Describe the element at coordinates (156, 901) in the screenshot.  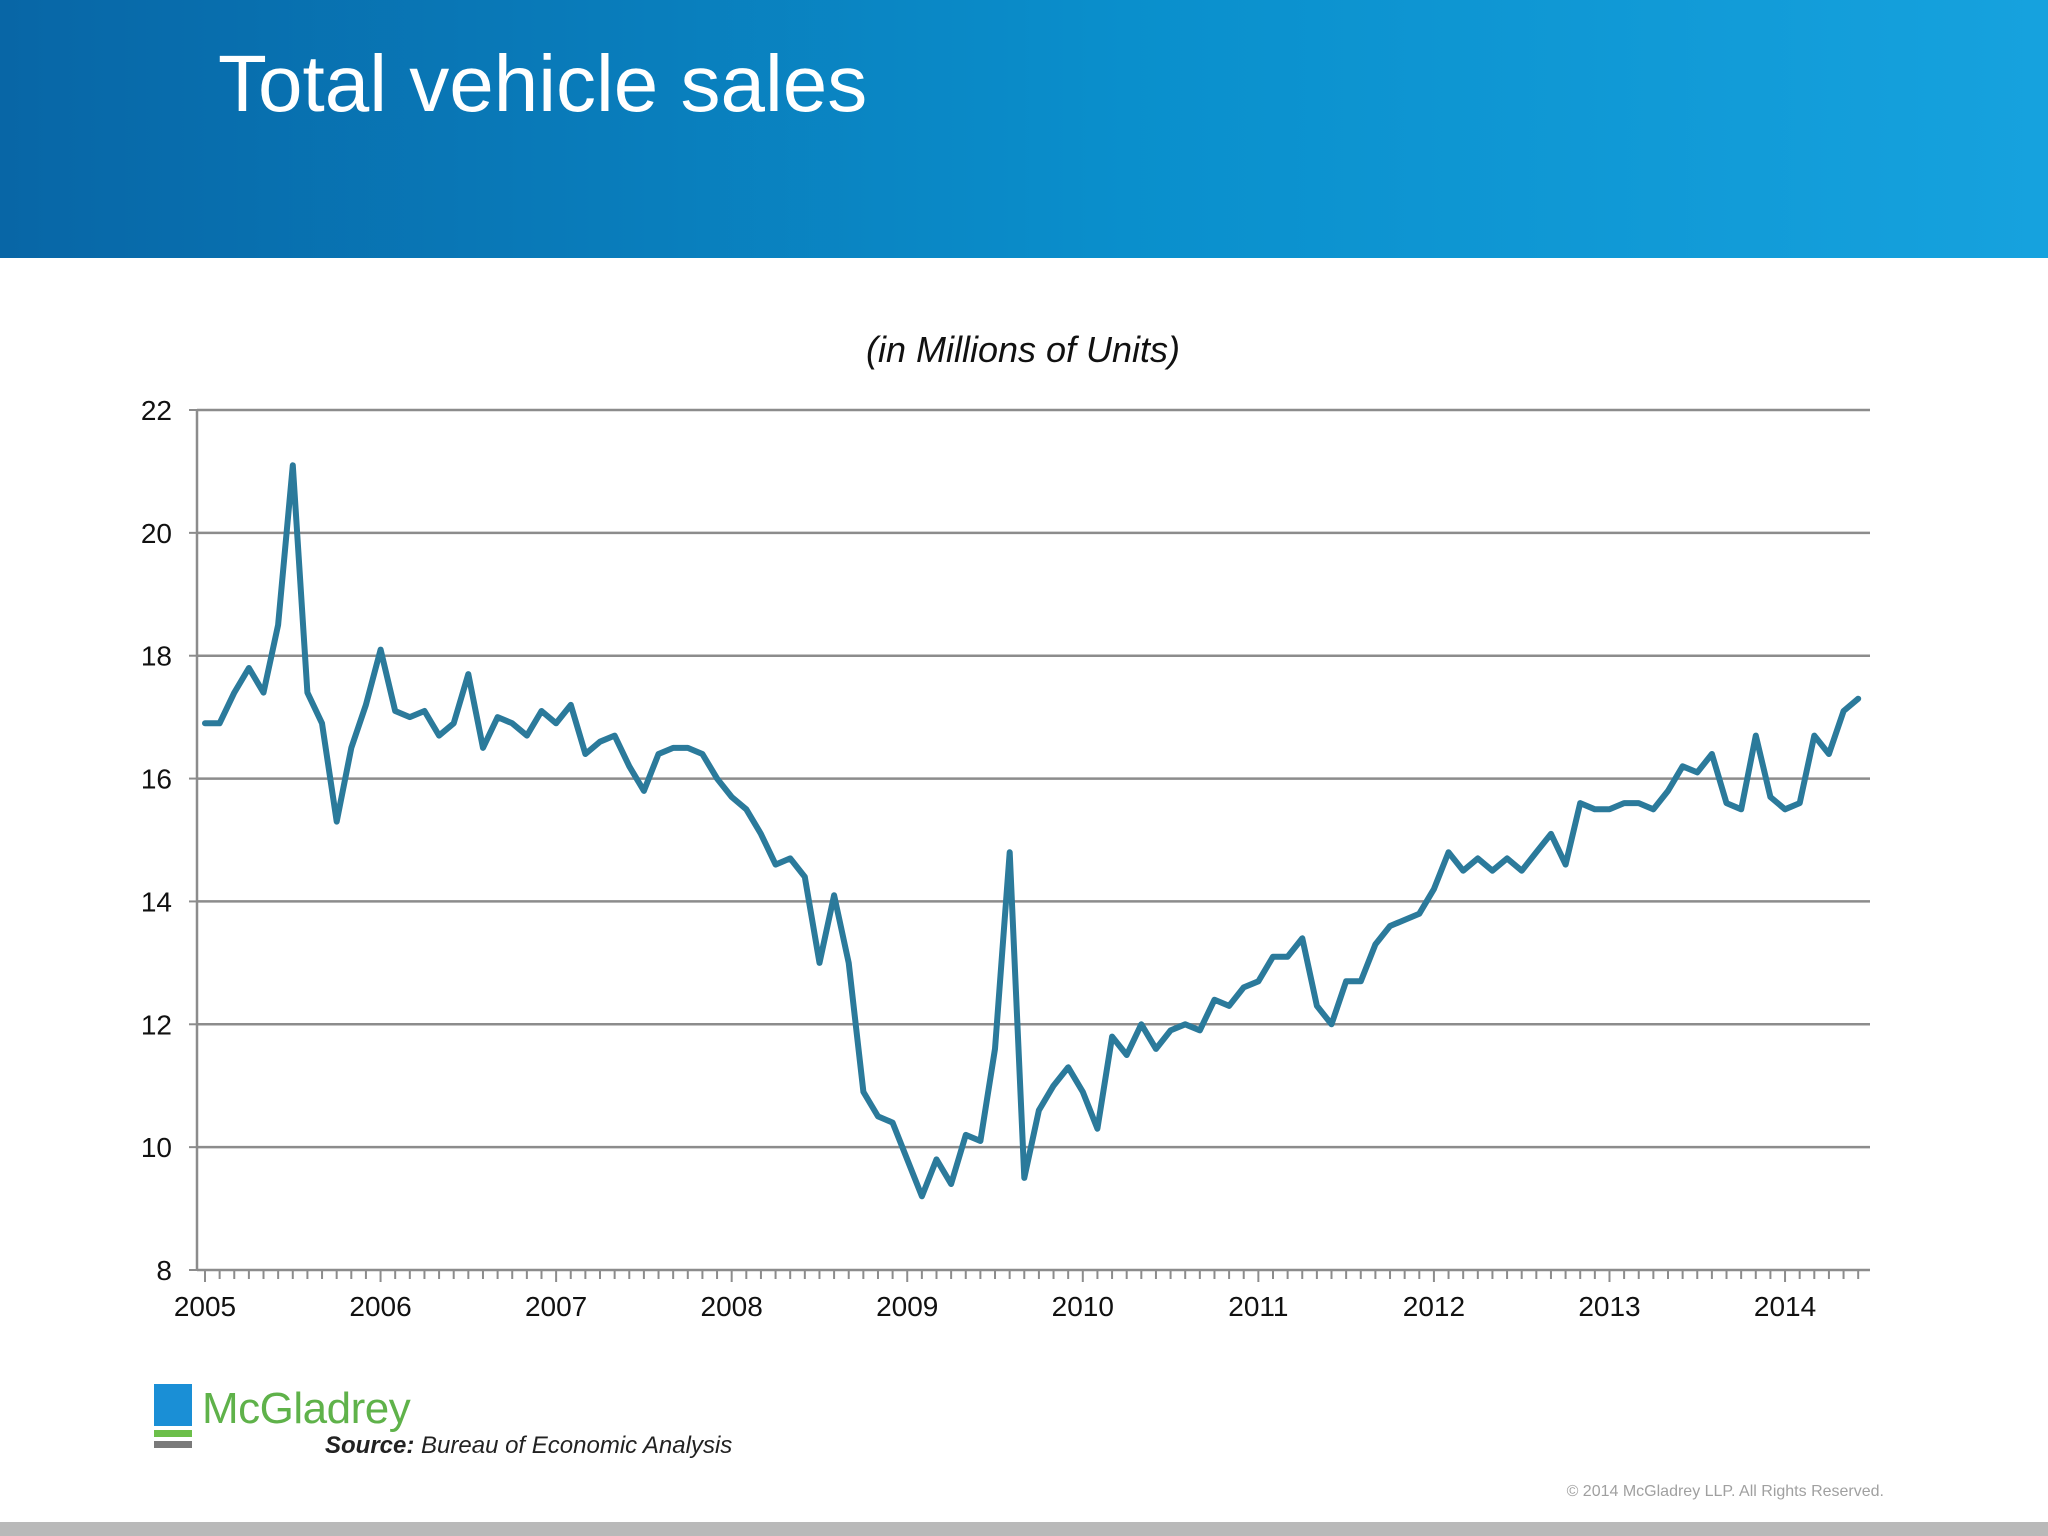
I see `y-tick-label: 14` at that location.